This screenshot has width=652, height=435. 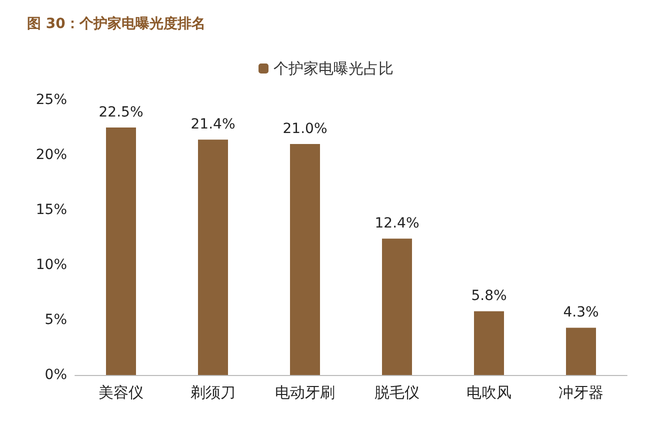 What do you see at coordinates (121, 393) in the screenshot?
I see `x-tick-label: 美容仪` at bounding box center [121, 393].